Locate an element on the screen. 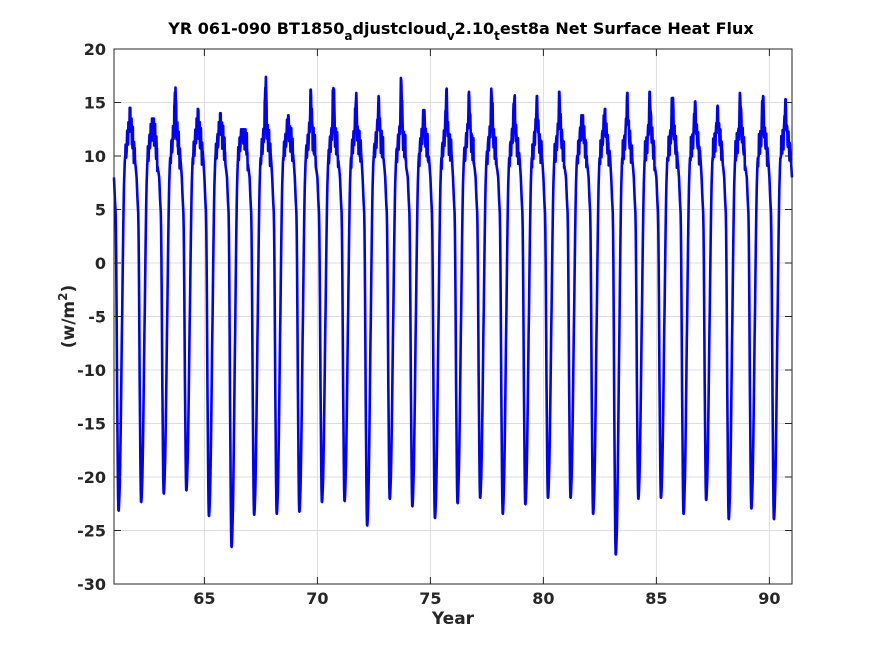 This screenshot has height=656, width=875. y-tick-label: -15 is located at coordinates (91, 424).